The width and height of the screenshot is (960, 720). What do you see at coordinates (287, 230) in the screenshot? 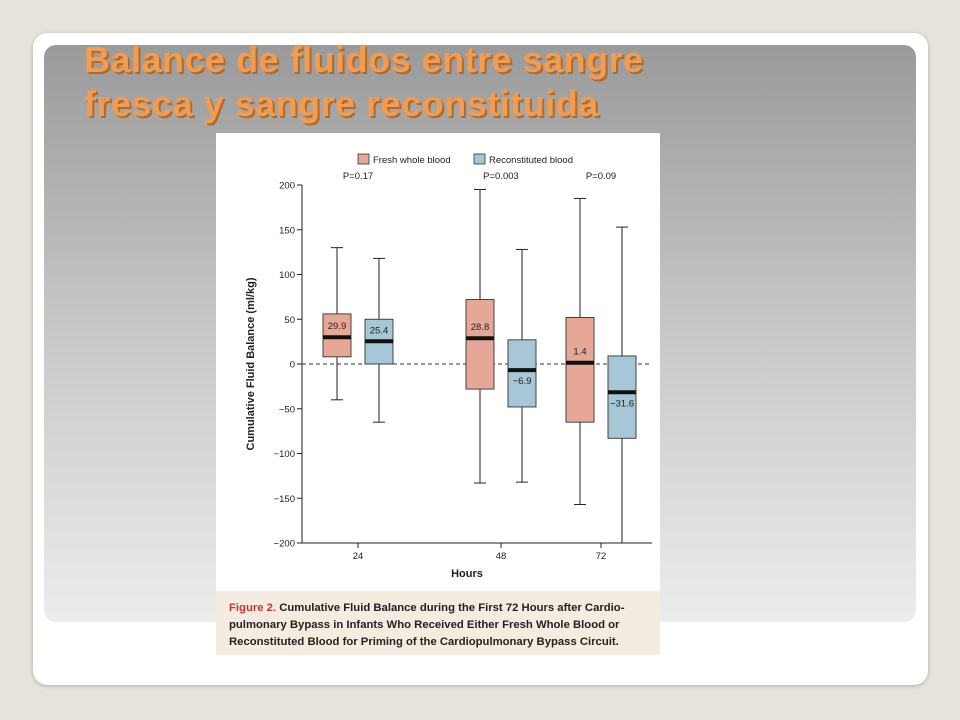
I see `y-tick-label: 150` at bounding box center [287, 230].